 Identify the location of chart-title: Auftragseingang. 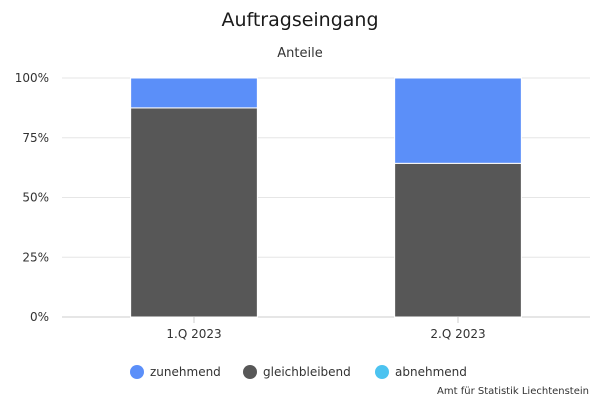
(299, 20).